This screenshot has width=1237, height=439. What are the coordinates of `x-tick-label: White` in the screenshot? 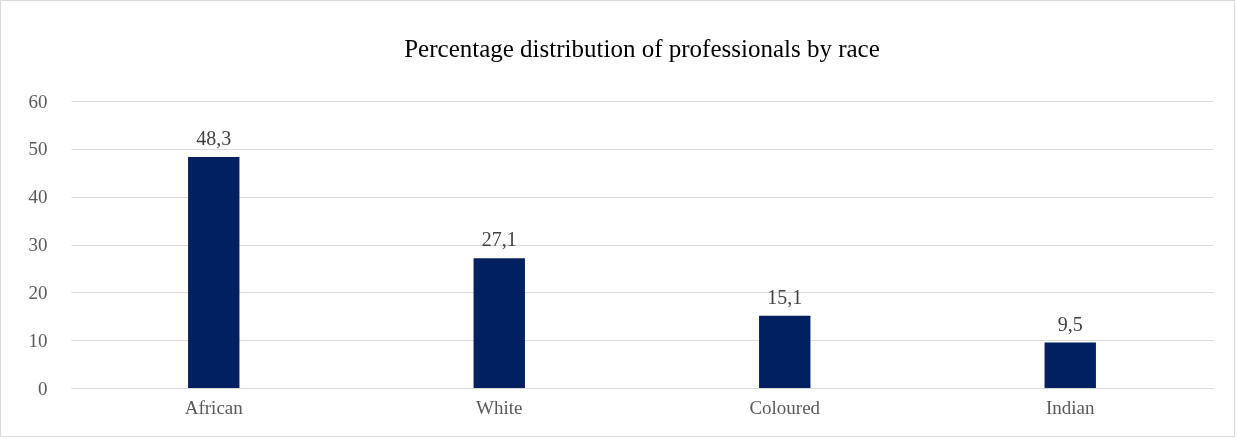 It's located at (499, 407).